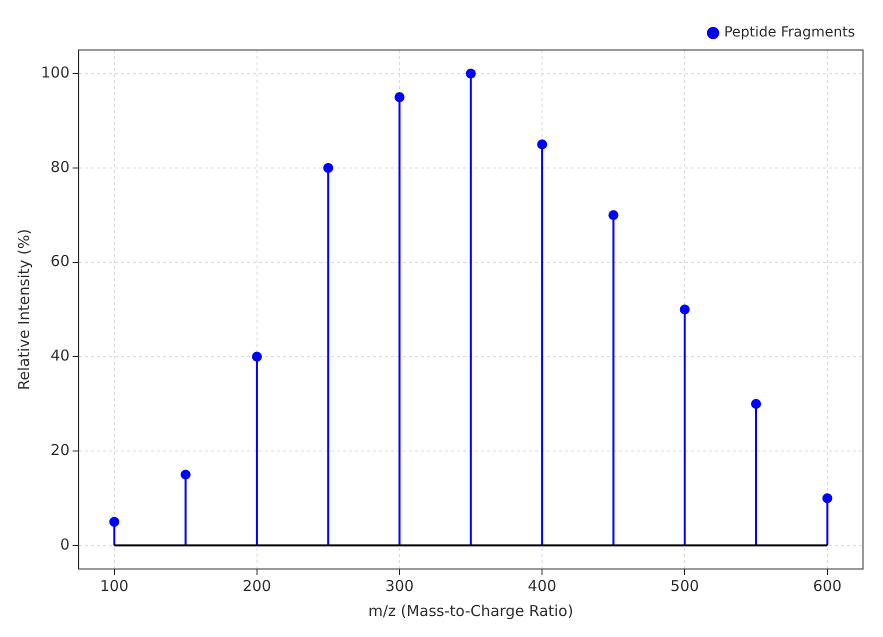 This screenshot has height=637, width=883. What do you see at coordinates (257, 585) in the screenshot?
I see `x-tick-label: 200` at bounding box center [257, 585].